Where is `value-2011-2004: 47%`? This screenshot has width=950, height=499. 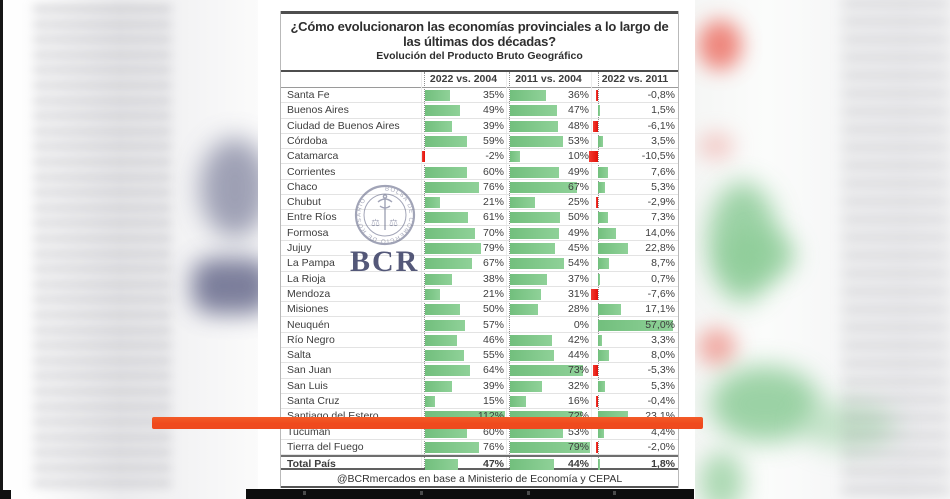
value-2011-2004: 47% is located at coordinates (578, 110).